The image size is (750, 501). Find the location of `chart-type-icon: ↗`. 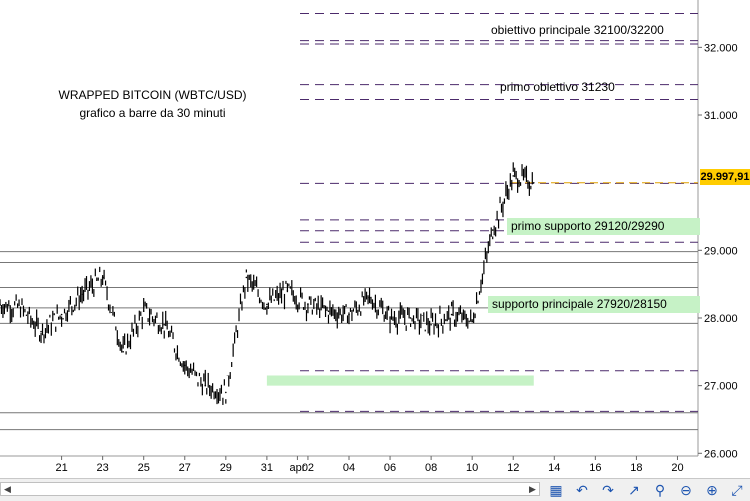

chart-type-icon: ↗ is located at coordinates (634, 490).